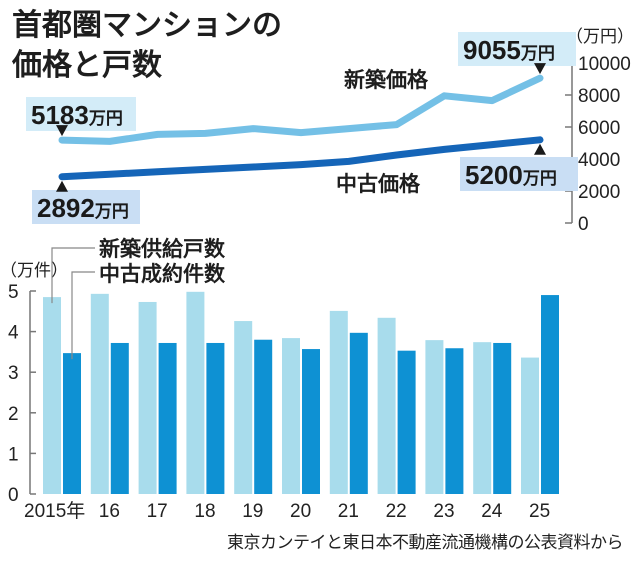 This screenshot has height=561, width=635. I want to click on bar-y-axis-unit: （万件）, so click(34, 271).